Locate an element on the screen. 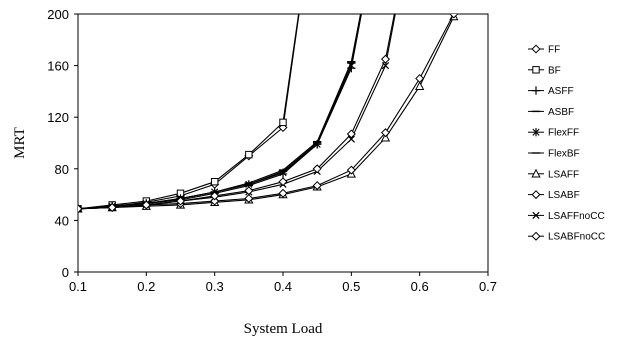 Image resolution: width=627 pixels, height=343 pixels. legend-item-flexff: FlexFF is located at coordinates (553, 133).